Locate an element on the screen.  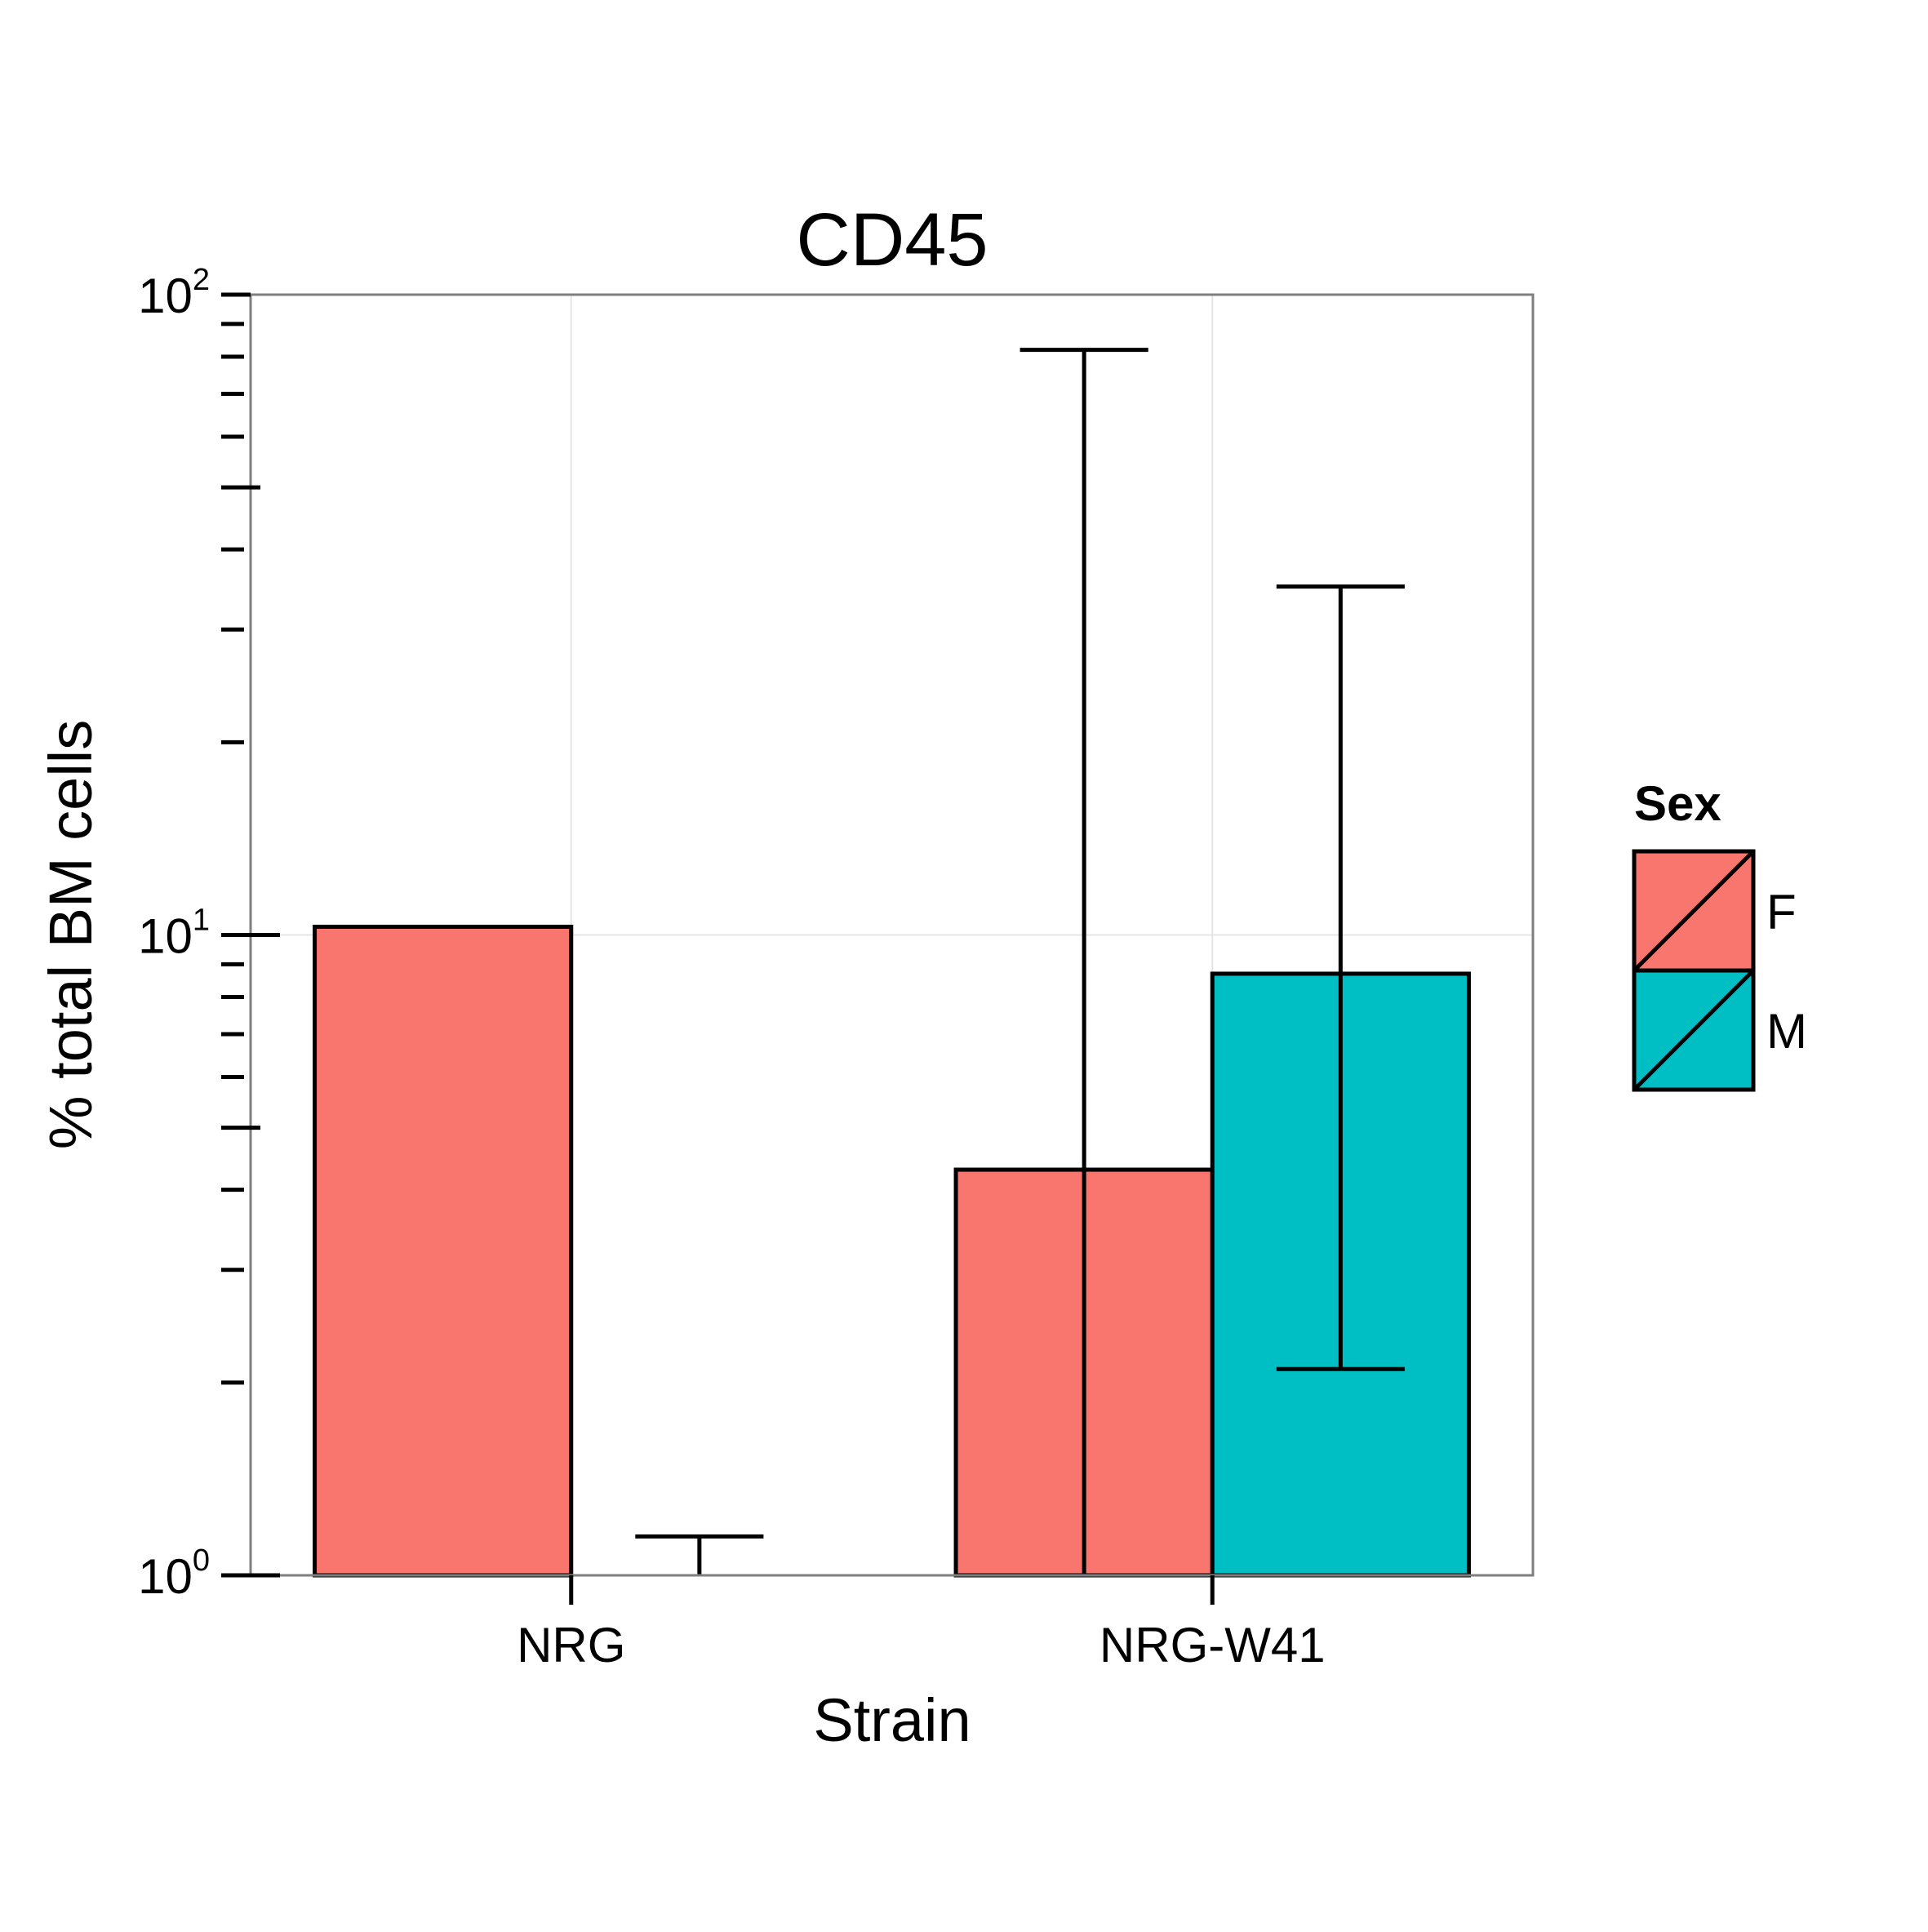
y-tick-label: 10⁰ is located at coordinates (174, 1573).